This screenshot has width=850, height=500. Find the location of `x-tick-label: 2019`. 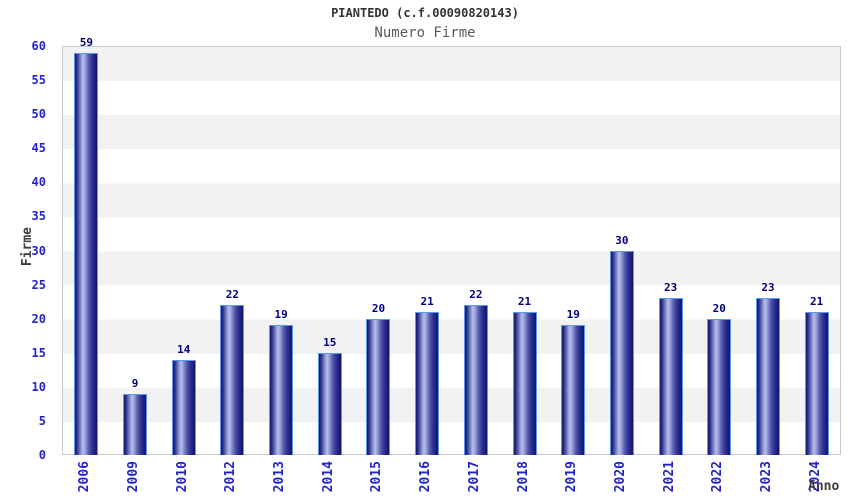

x-tick-label: 2019 is located at coordinates (572, 477).